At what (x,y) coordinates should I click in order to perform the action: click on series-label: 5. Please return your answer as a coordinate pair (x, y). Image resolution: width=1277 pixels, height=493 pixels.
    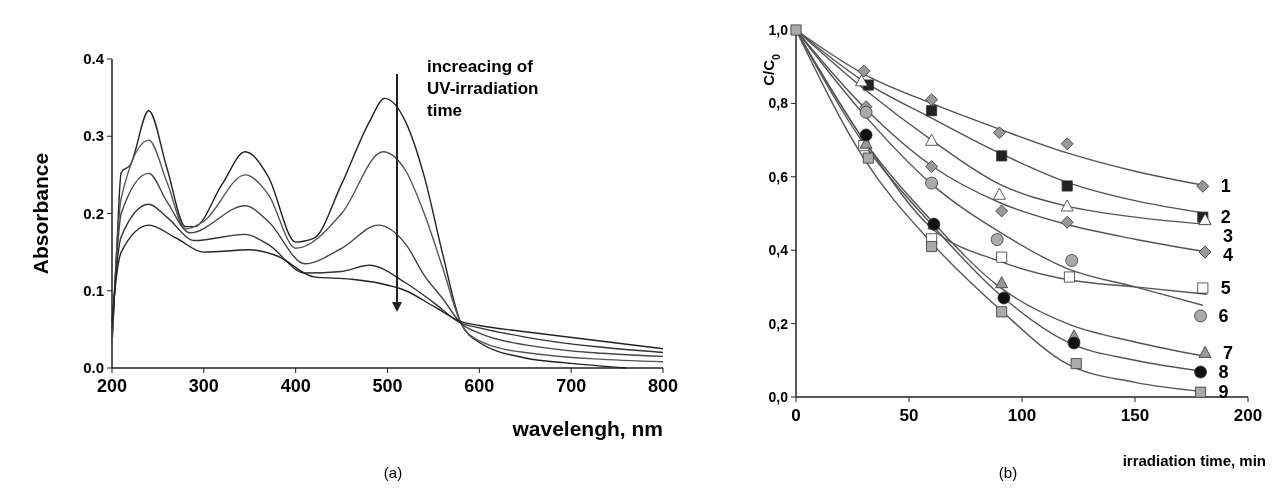
    Looking at the image, I should click on (1225, 288).